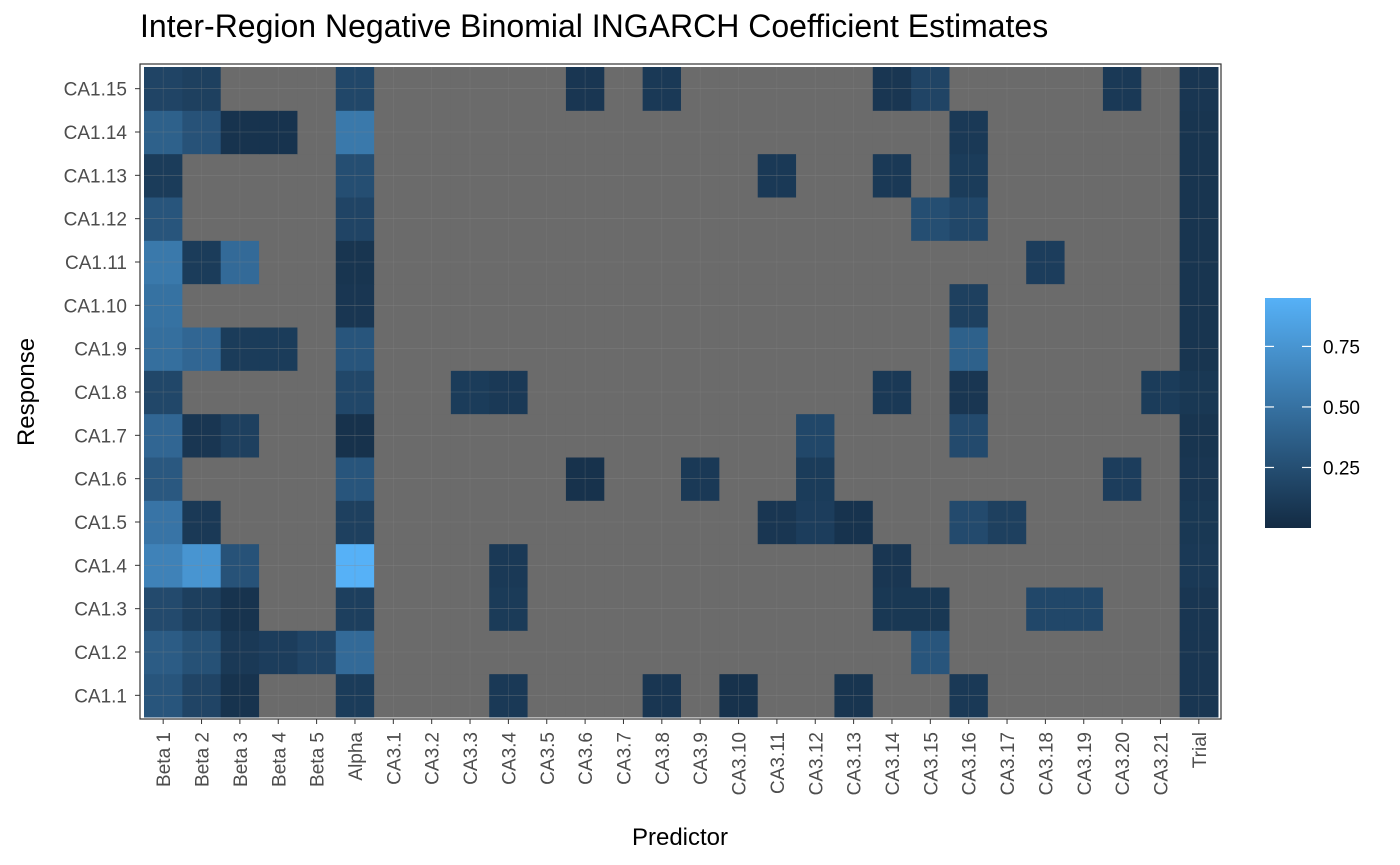  Describe the element at coordinates (816, 763) in the screenshot. I see `x-tick-label: CA3.12` at that location.